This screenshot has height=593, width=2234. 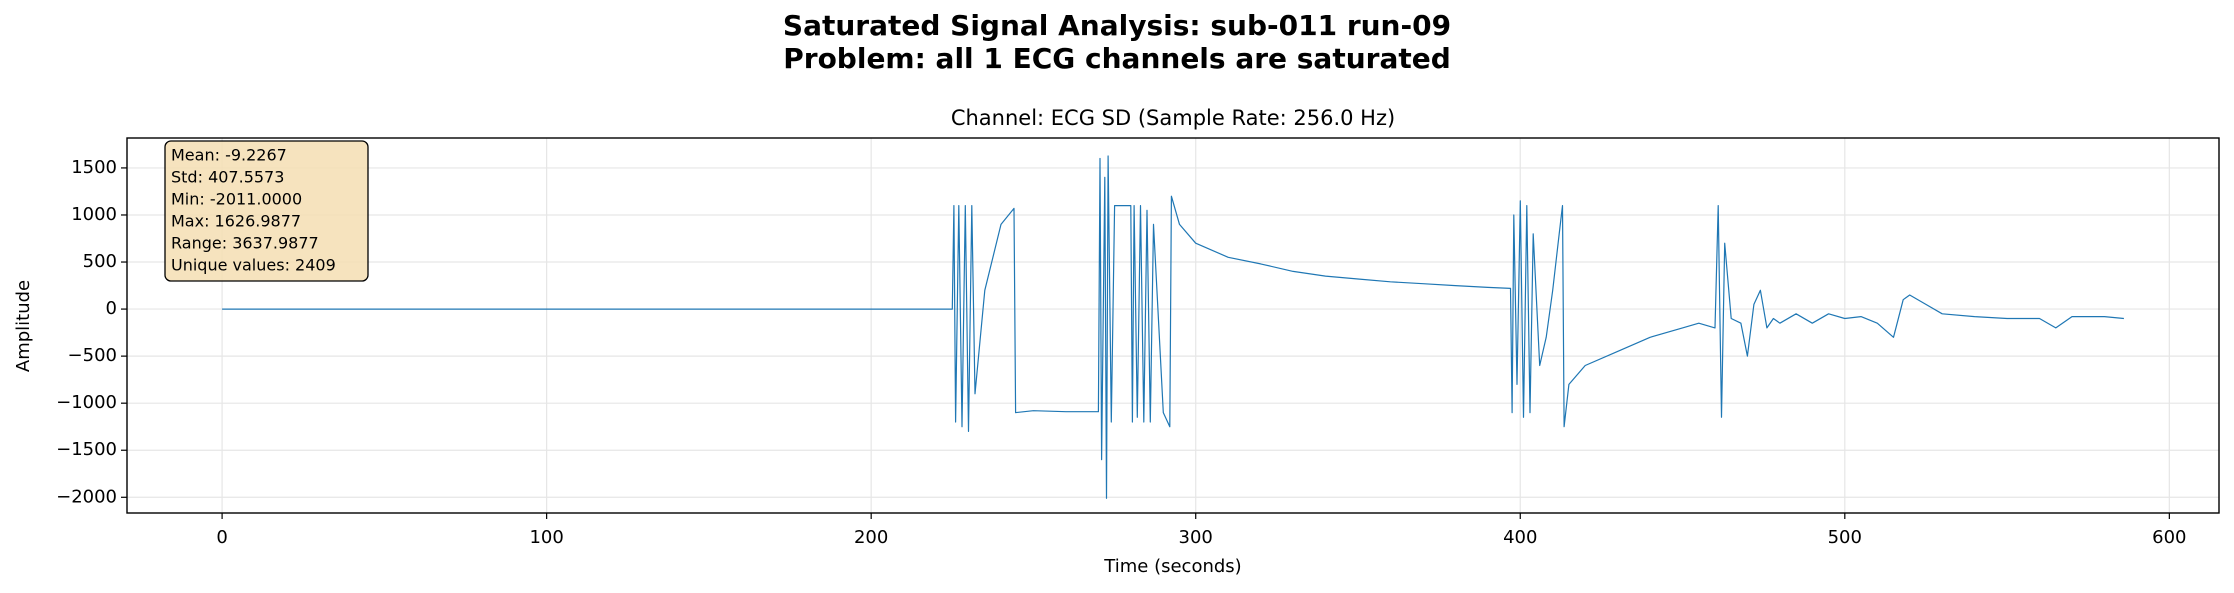 I want to click on stats-line: Max: 1626.9877, so click(x=236, y=221).